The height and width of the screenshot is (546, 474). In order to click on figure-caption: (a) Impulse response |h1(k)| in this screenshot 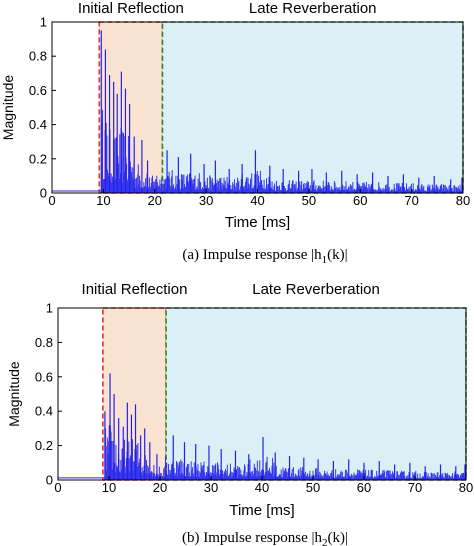, I will do `click(264, 256)`.